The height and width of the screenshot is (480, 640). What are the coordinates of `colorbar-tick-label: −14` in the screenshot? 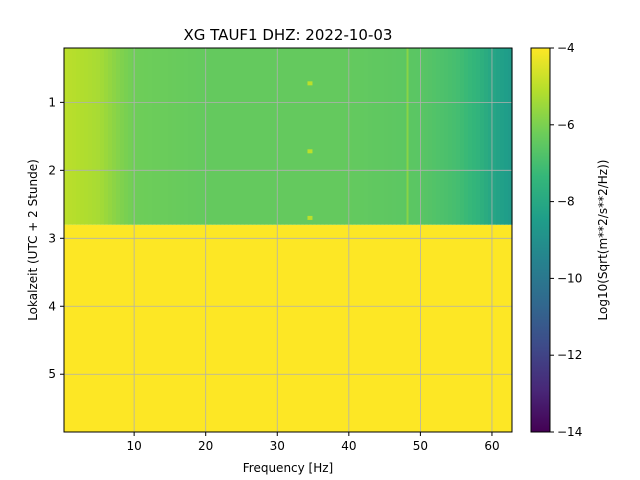 It's located at (569, 432).